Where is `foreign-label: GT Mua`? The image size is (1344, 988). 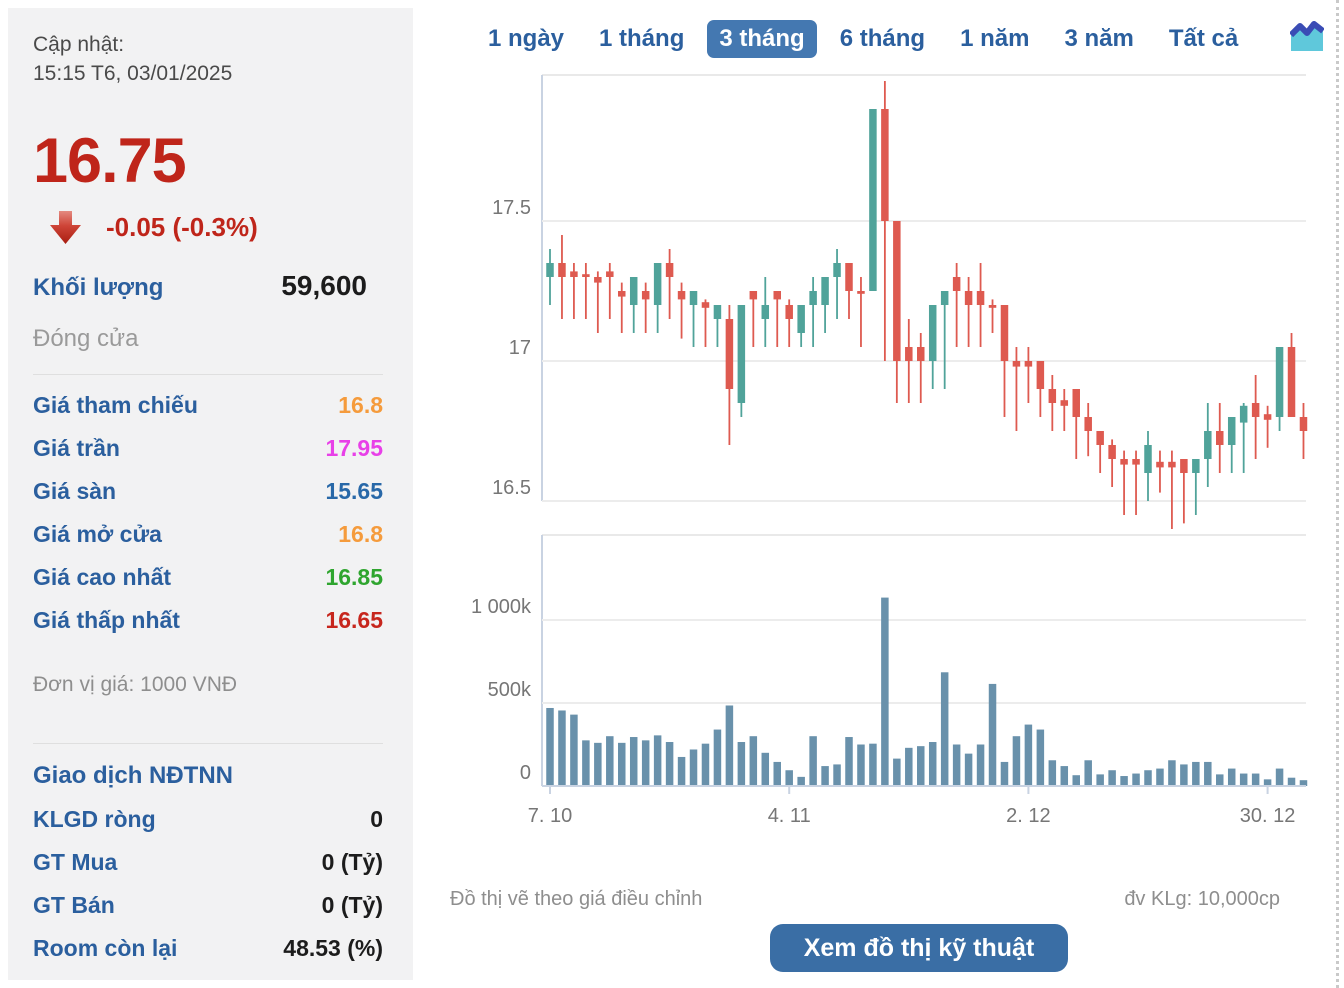
foreign-label: GT Mua is located at coordinates (75, 862).